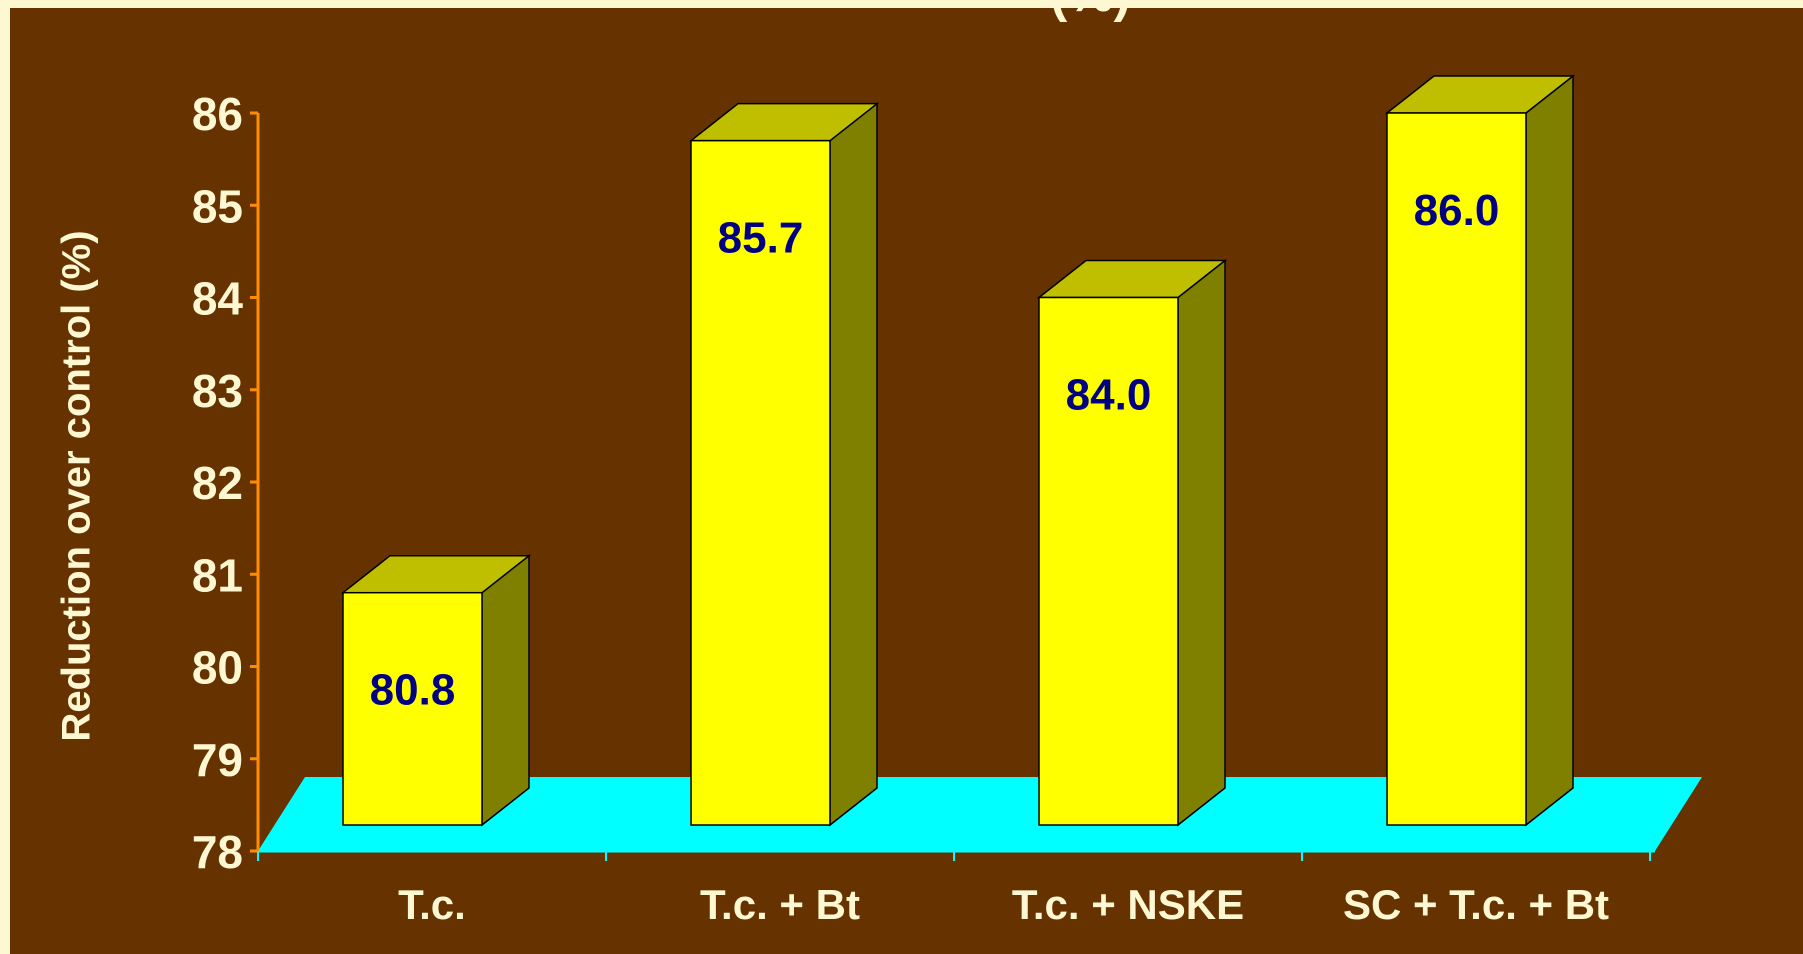 This screenshot has width=1803, height=954. Describe the element at coordinates (1090, 16) in the screenshot. I see `chart-title-fragment: (%)` at that location.